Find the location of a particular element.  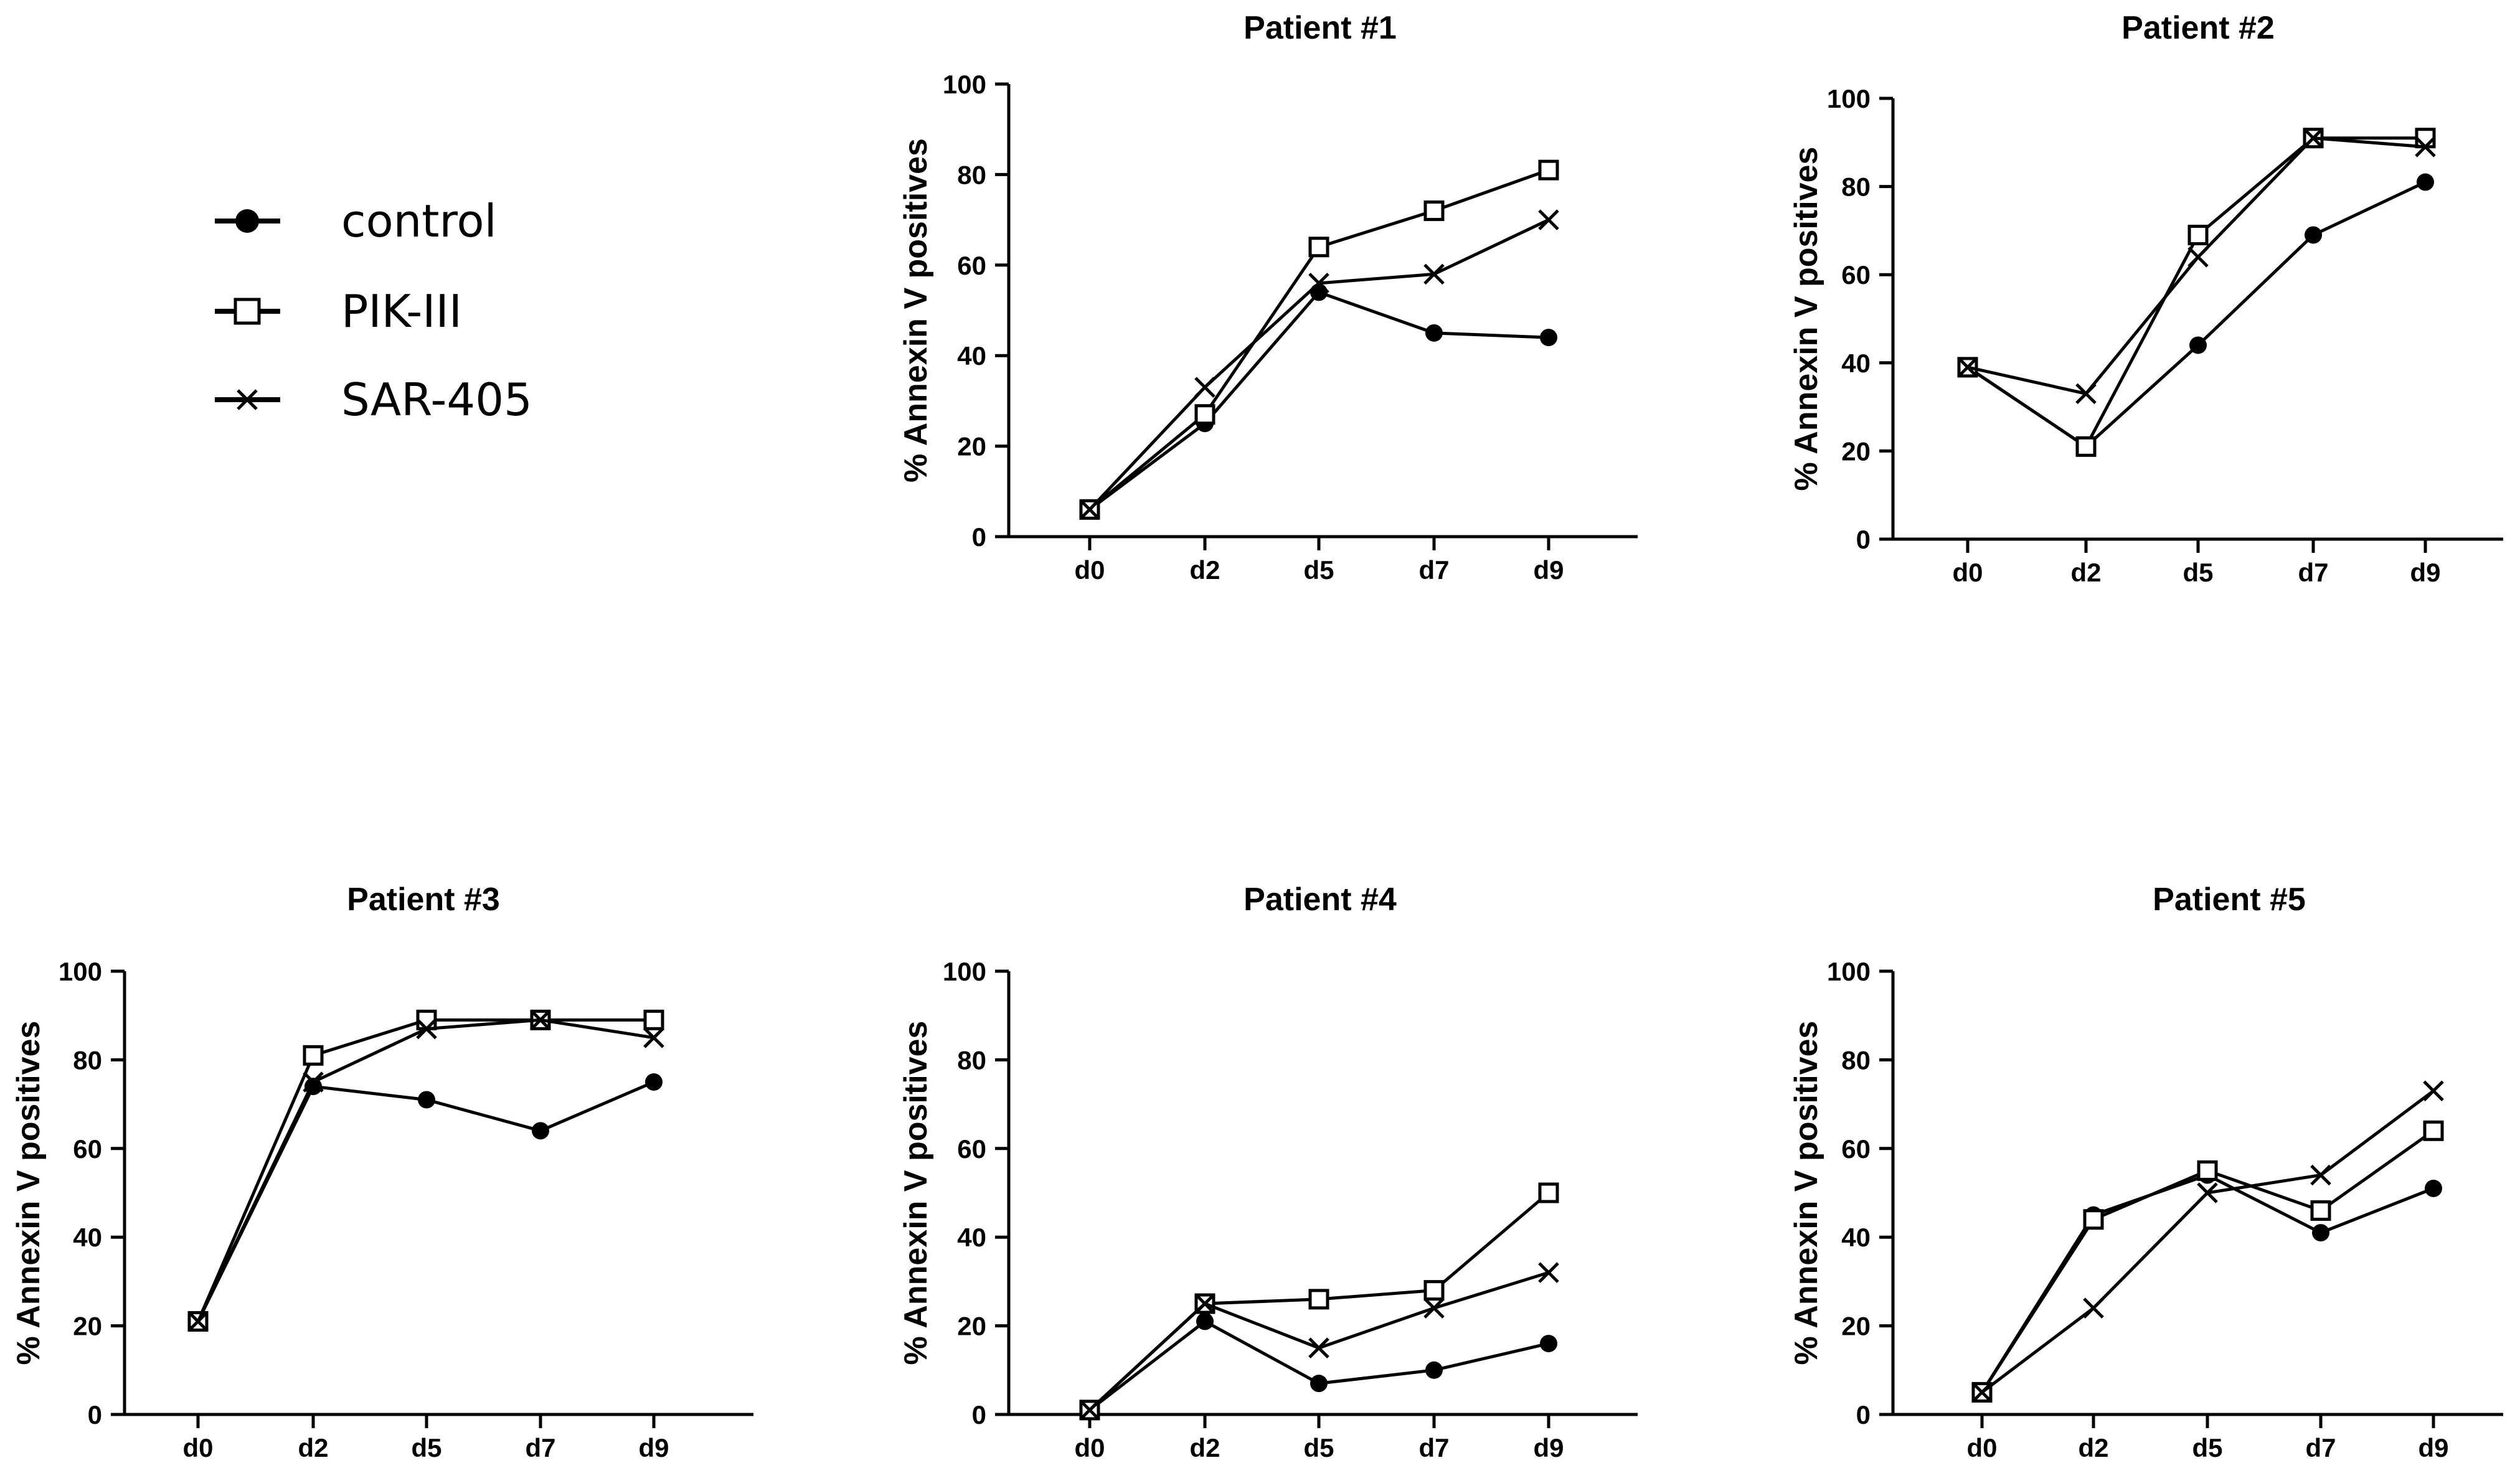

legend-label: control is located at coordinates (419, 221).